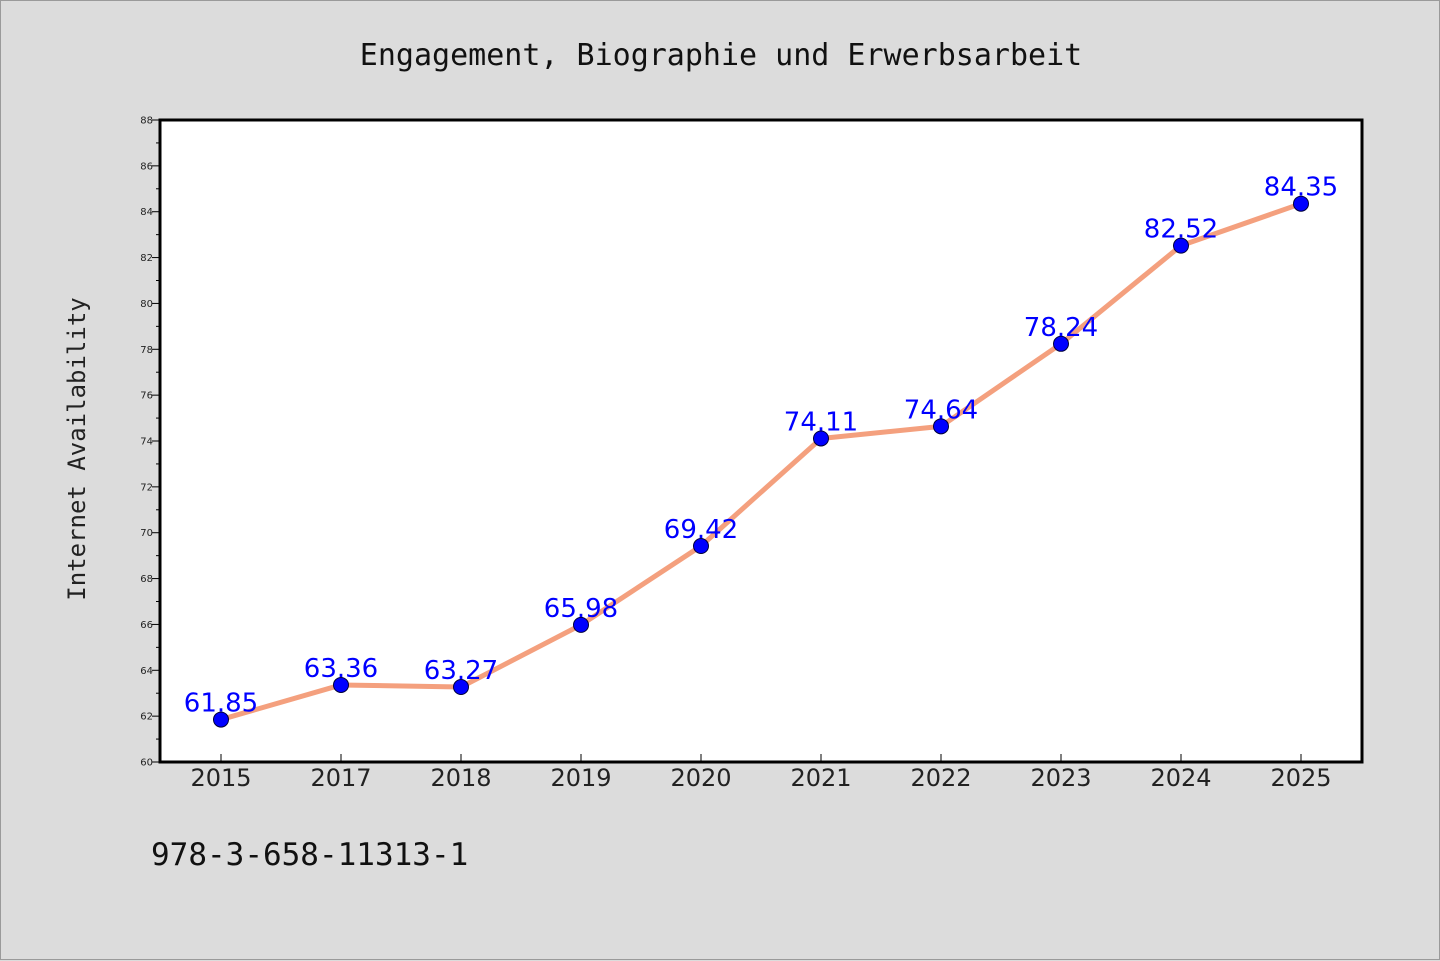  What do you see at coordinates (341, 669) in the screenshot?
I see `data-label: 63.36` at bounding box center [341, 669].